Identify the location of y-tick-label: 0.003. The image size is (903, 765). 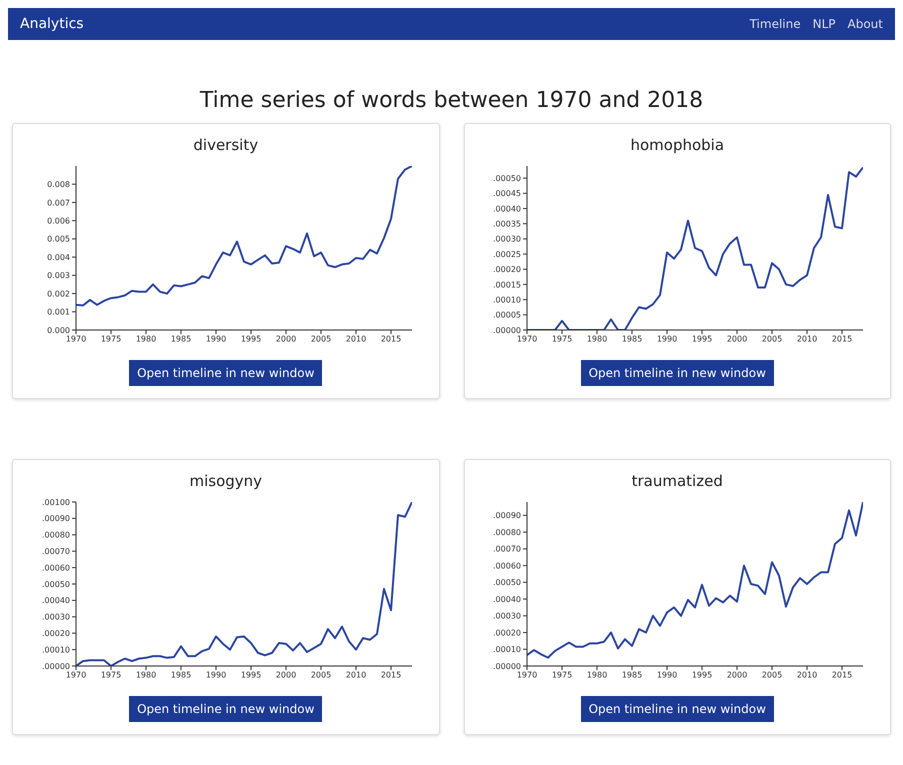
(58, 275).